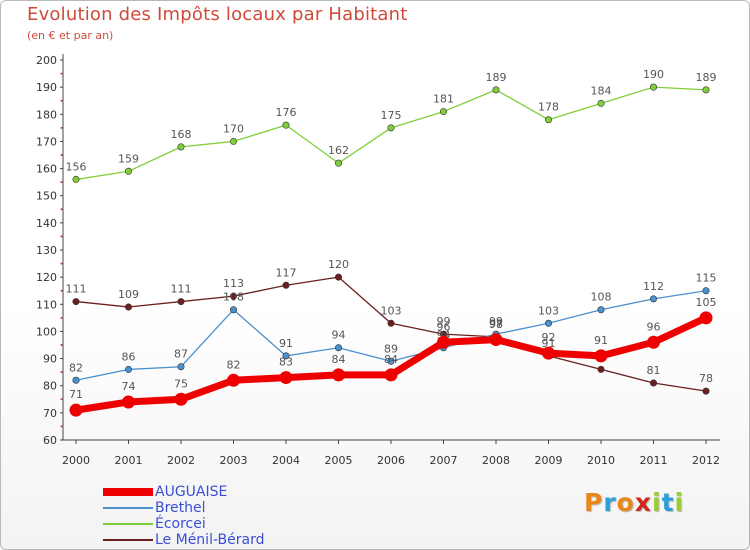  What do you see at coordinates (128, 294) in the screenshot?
I see `data-label-le-menil-berard: 109` at bounding box center [128, 294].